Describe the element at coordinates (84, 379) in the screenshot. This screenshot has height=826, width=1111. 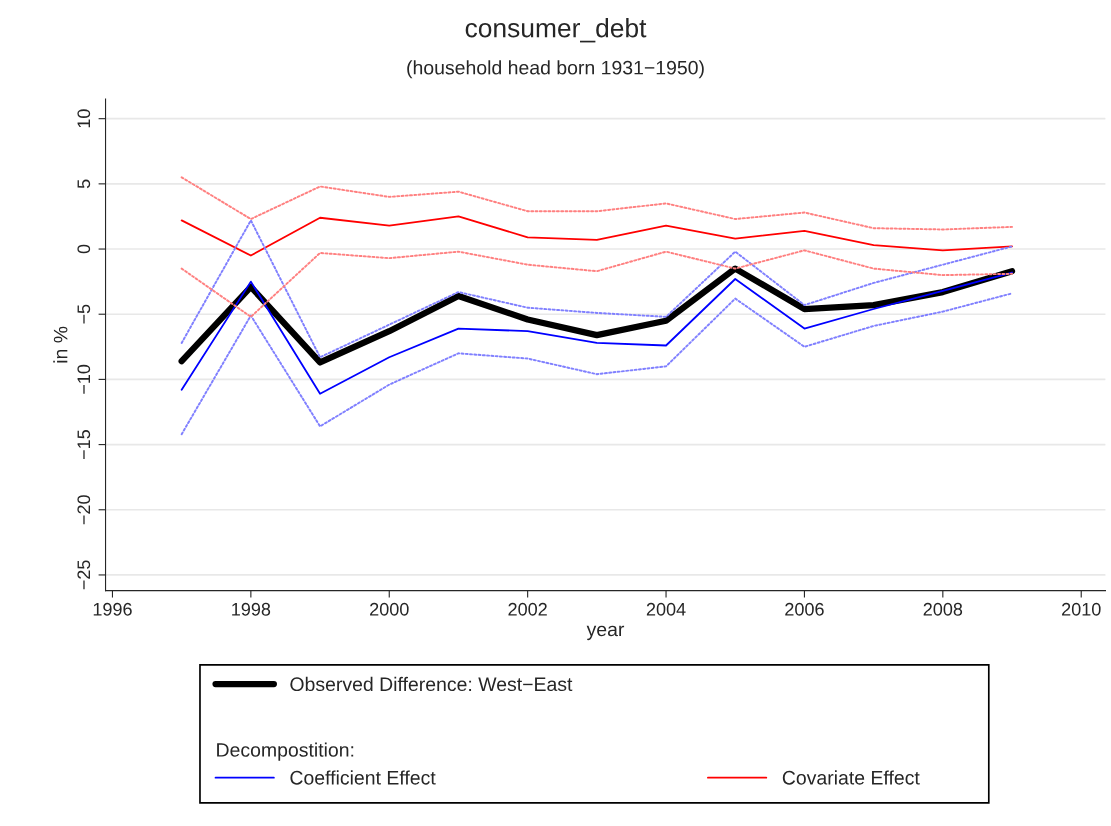
I see `y-tick-label: −10` at that location.